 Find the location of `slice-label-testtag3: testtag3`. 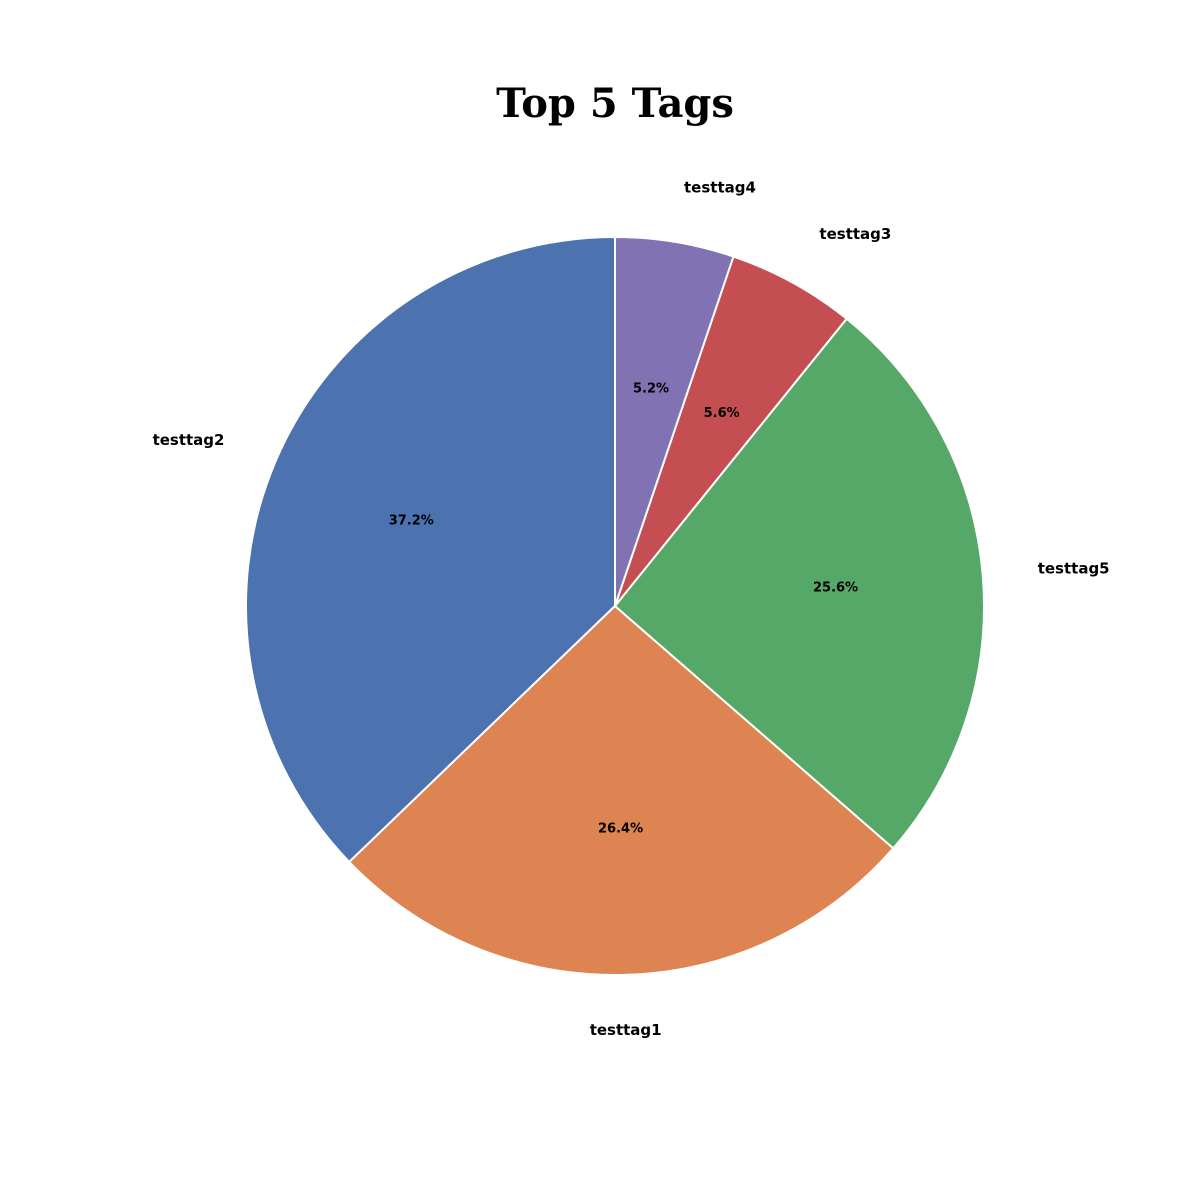

slice-label-testtag3: testtag3 is located at coordinates (855, 234).